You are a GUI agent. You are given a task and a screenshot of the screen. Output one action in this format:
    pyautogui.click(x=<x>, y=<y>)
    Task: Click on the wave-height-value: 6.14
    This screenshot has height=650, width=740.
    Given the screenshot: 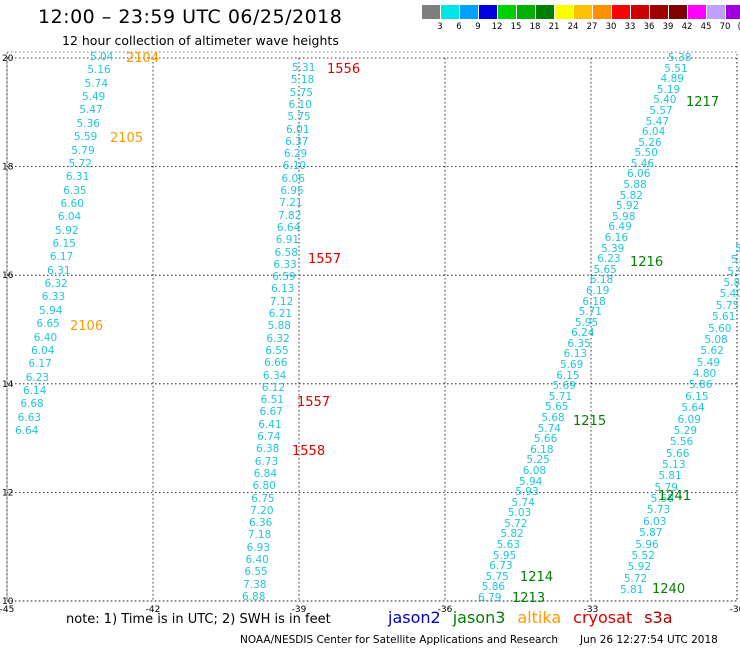 What is the action you would take?
    pyautogui.click(x=35, y=390)
    